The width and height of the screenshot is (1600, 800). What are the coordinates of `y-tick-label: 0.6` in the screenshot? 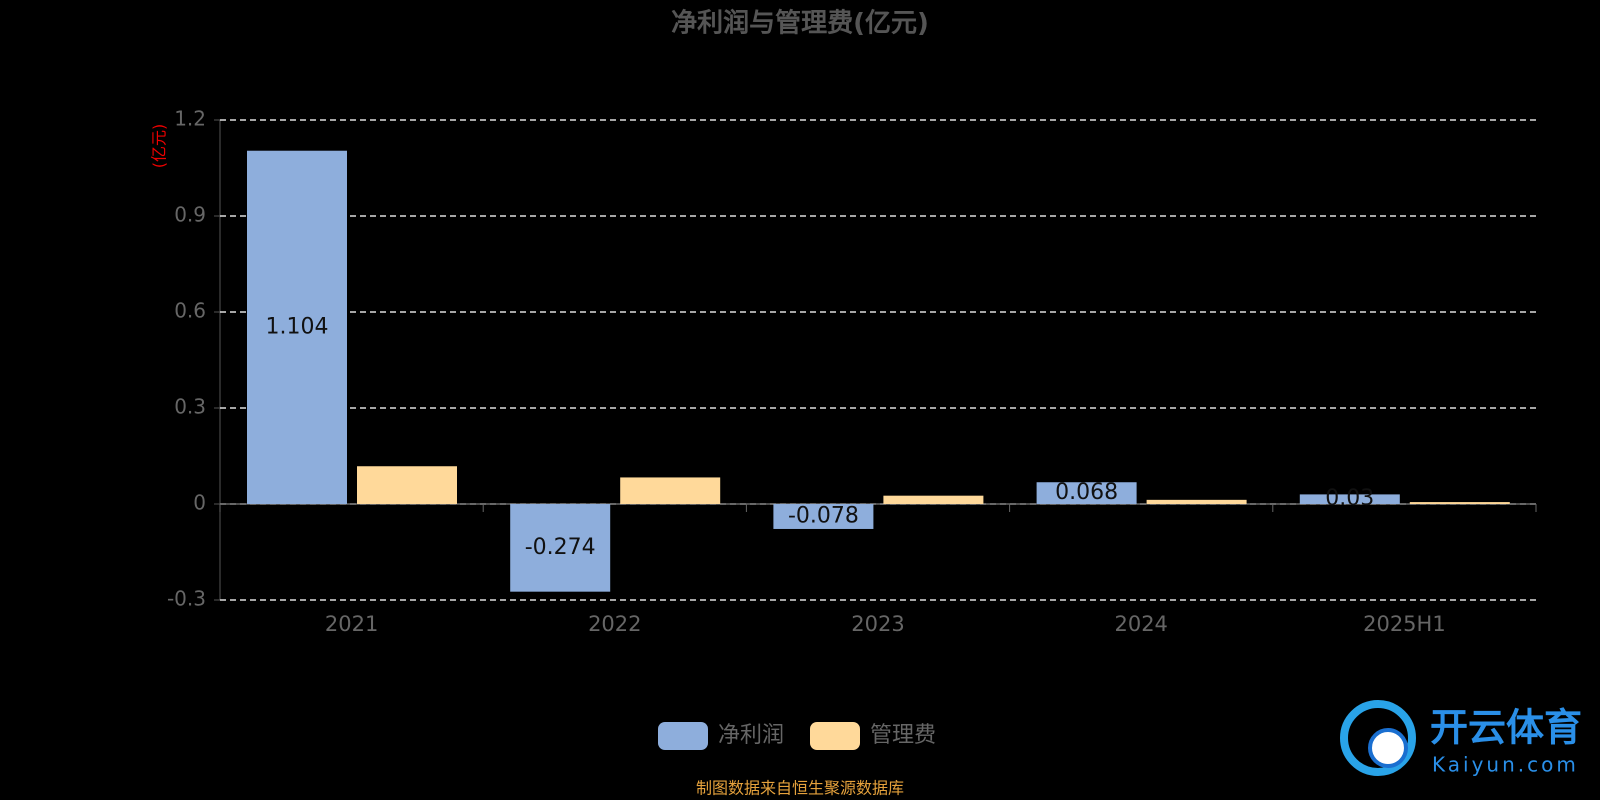 It's located at (190, 311).